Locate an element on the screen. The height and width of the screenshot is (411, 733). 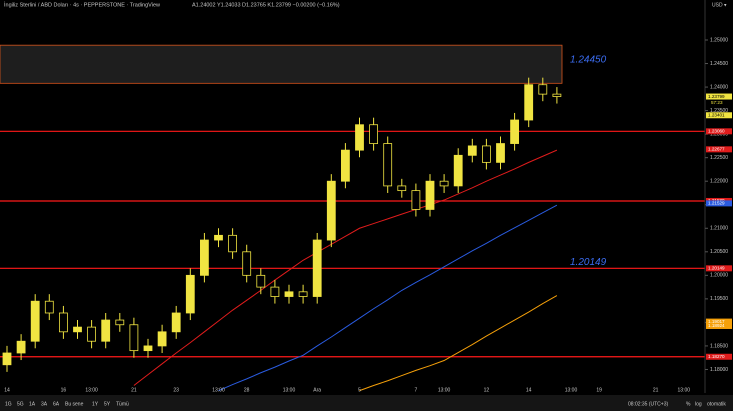
range-button: Bu sene is located at coordinates (74, 404).